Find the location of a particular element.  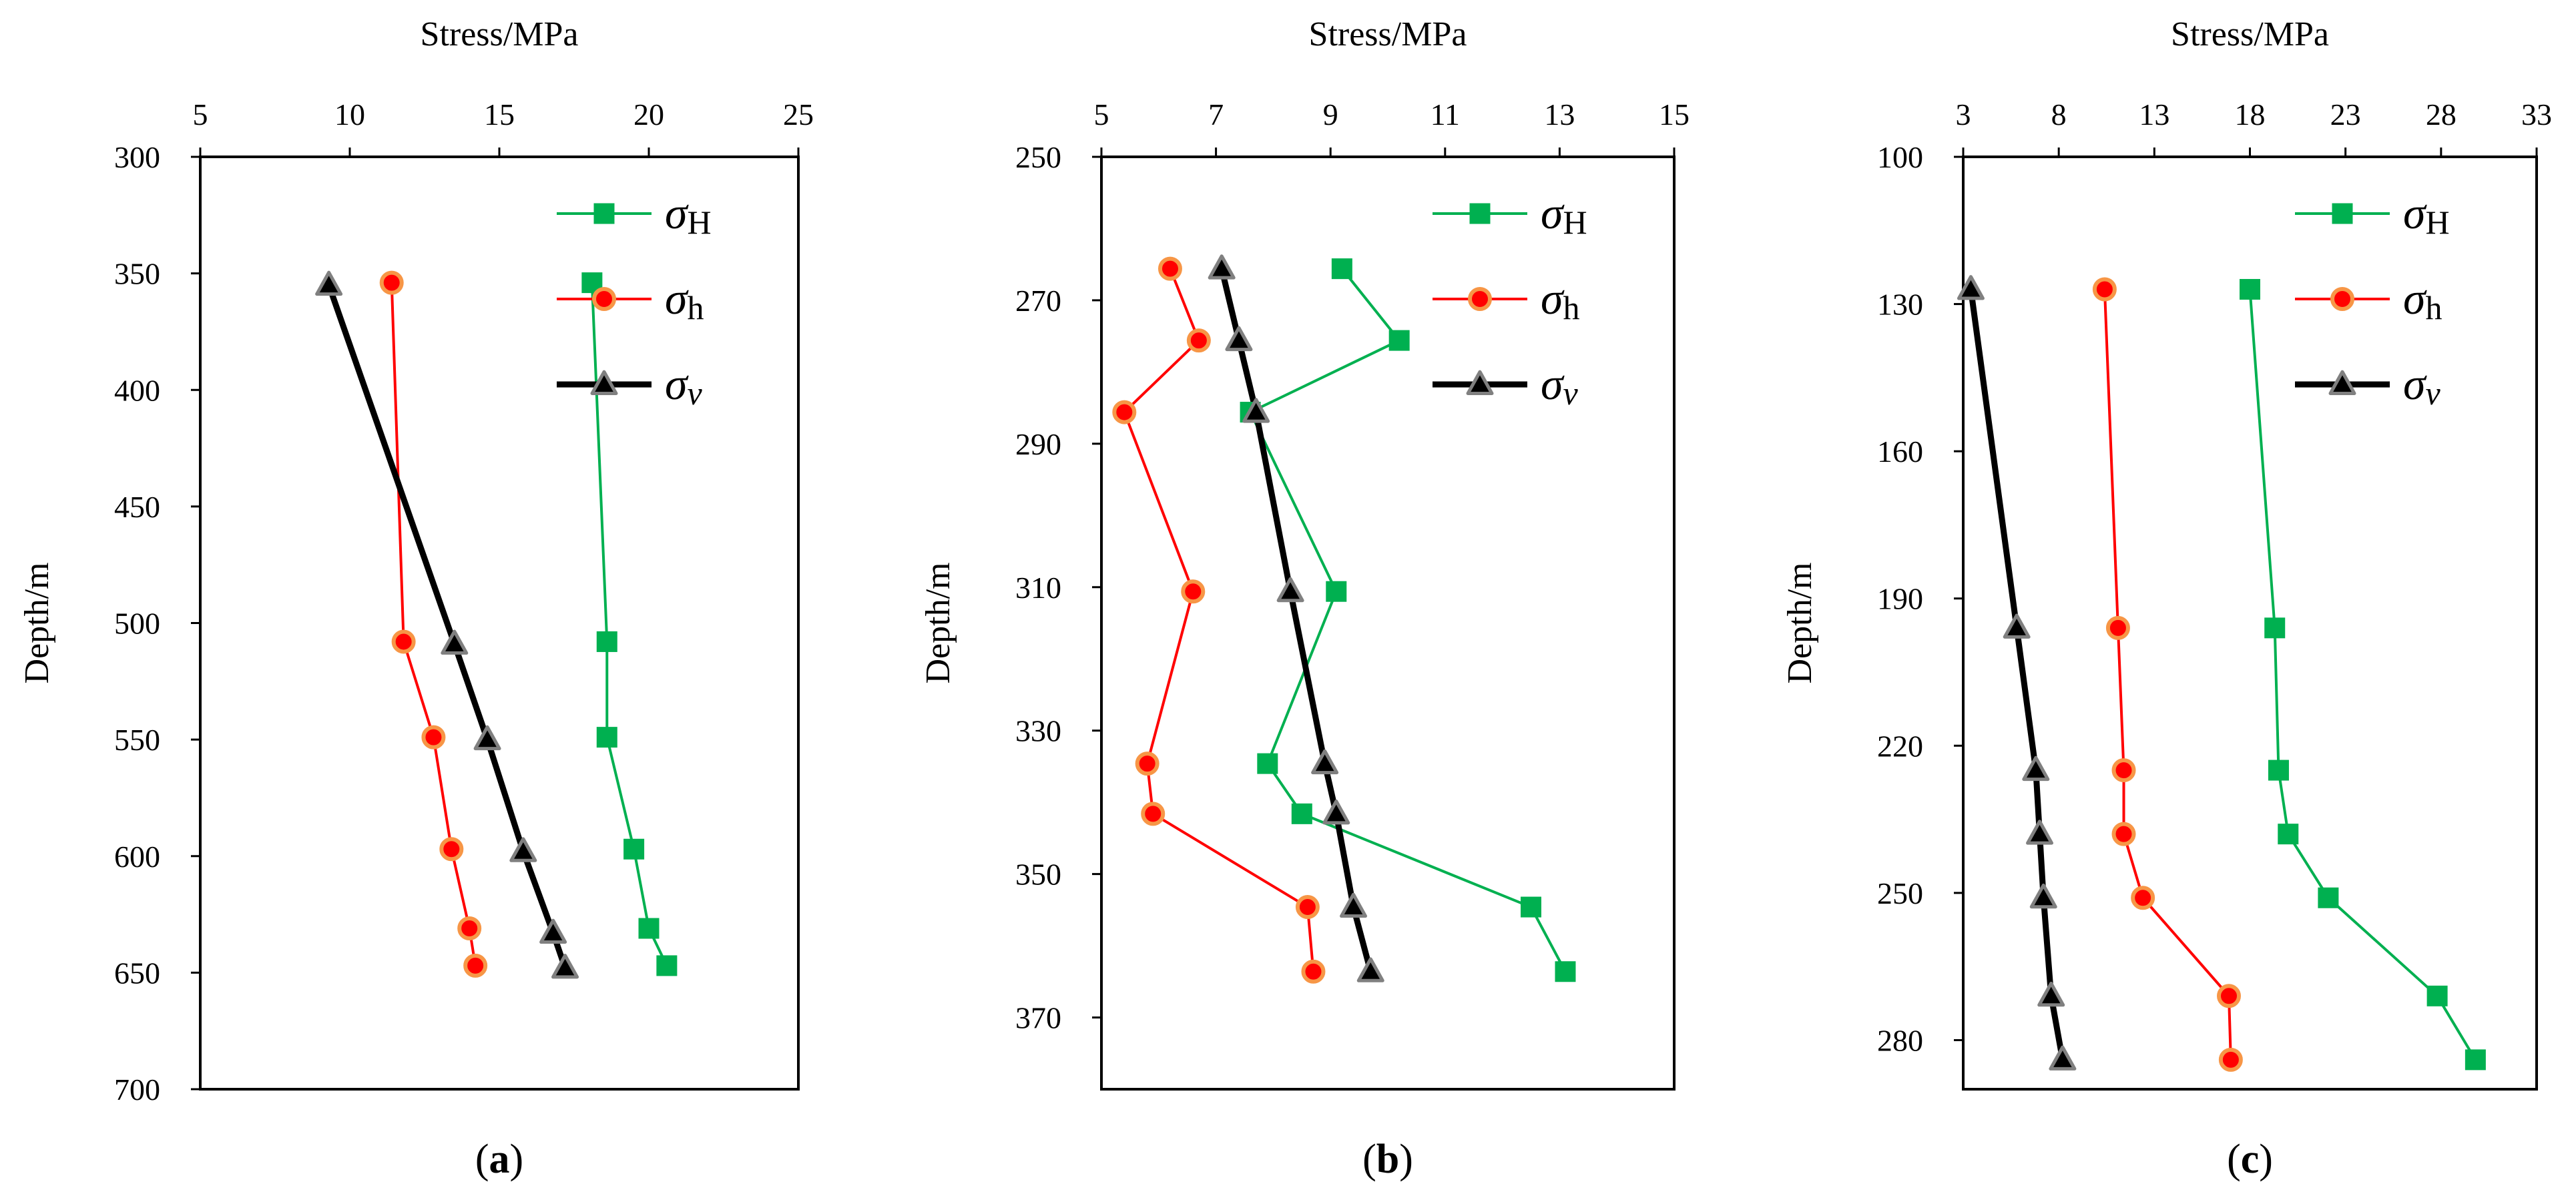

y-tick-label: 700 is located at coordinates (137, 1090).